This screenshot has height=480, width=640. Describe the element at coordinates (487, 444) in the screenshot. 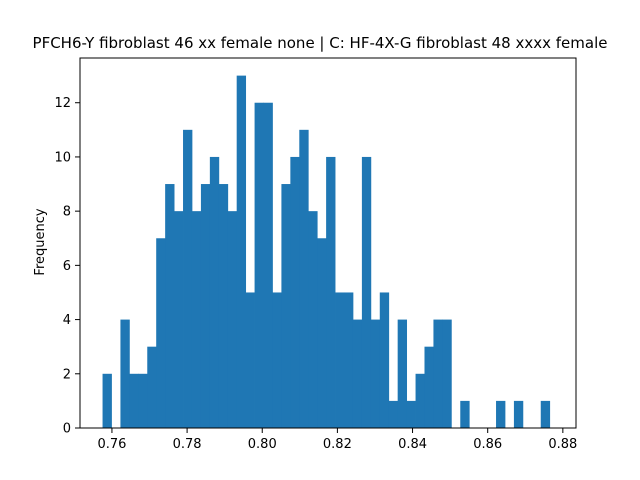

I see `x-tick-label: 0.86` at that location.